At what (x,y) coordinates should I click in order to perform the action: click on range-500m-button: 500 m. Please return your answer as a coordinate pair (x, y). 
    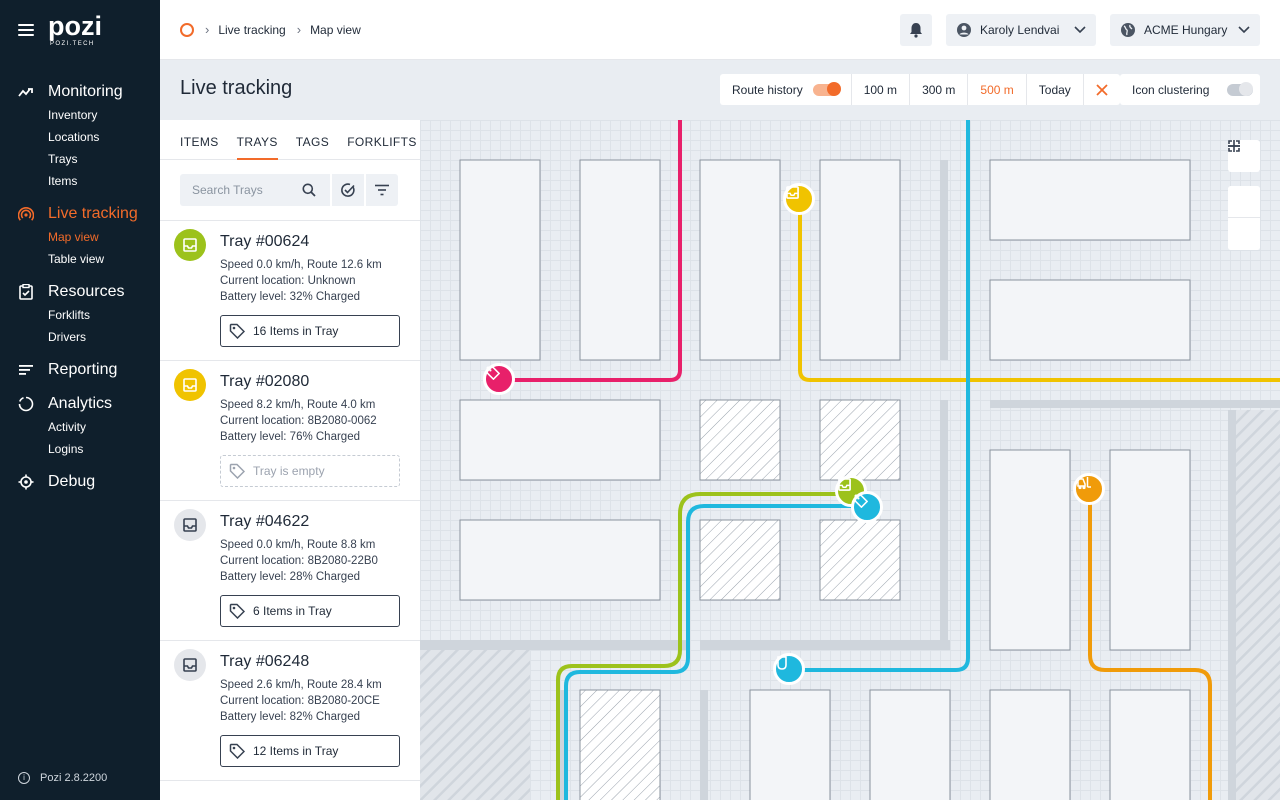
    Looking at the image, I should click on (997, 89).